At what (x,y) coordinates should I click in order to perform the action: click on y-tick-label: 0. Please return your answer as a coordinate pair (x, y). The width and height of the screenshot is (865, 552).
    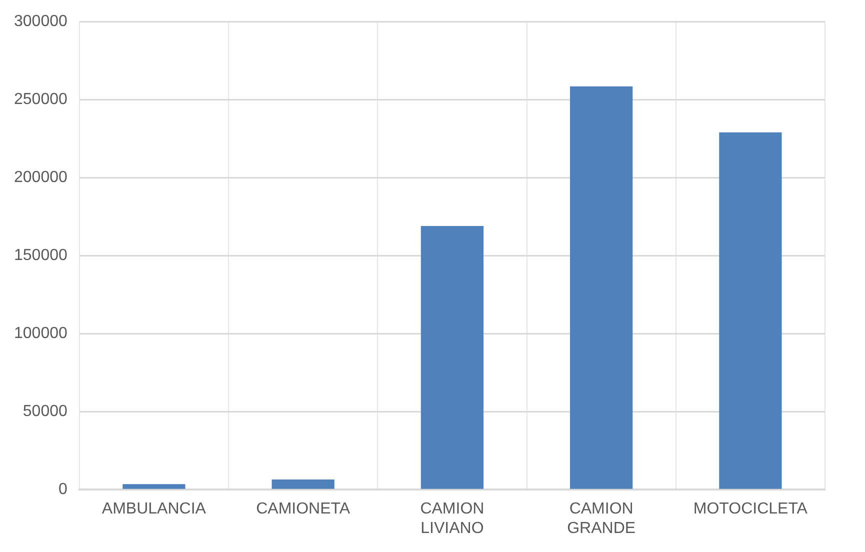
    Looking at the image, I should click on (63, 489).